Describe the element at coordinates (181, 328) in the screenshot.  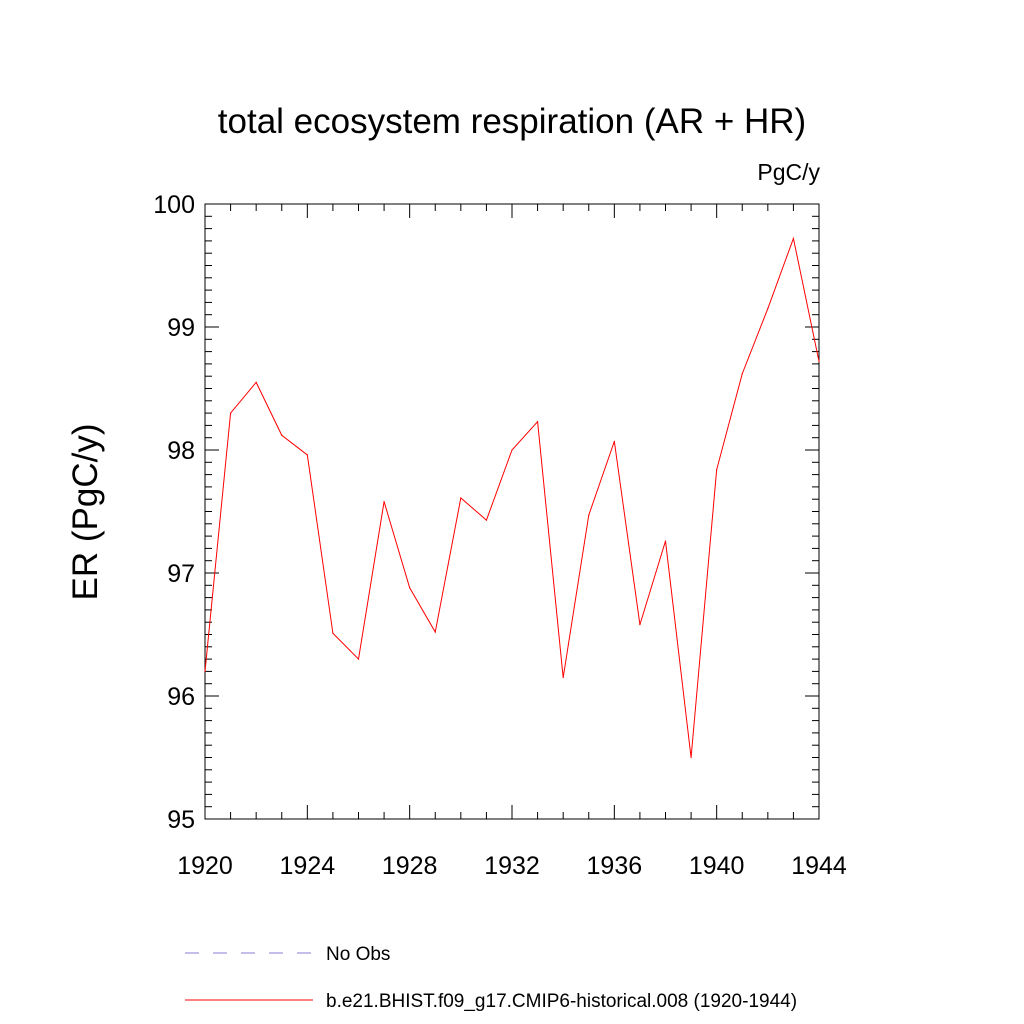
I see `y-tick-label: 99` at that location.